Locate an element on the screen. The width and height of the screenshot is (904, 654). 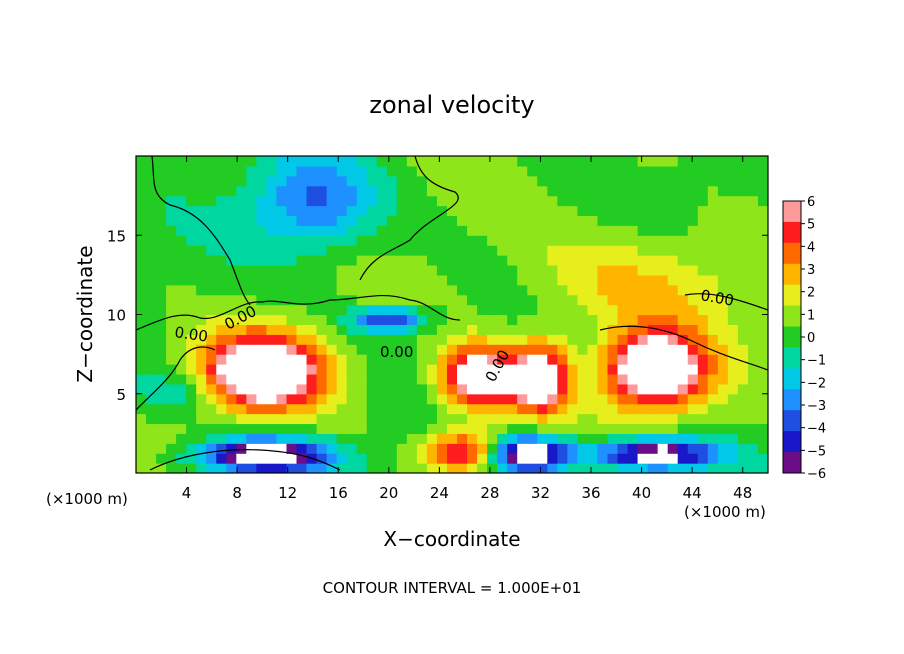
colorbar-swatch is located at coordinates (792, 232).